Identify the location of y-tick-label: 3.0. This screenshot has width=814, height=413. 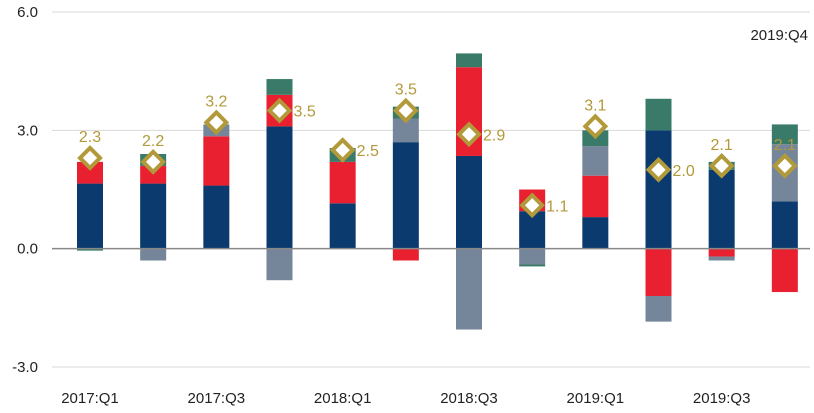
(27, 130).